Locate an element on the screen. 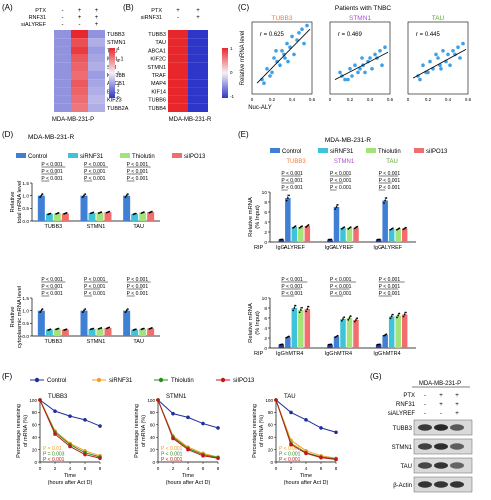 This screenshot has height=500, width=491. panel-g-blots: TUBB3 STMN1 TAU β-Actin is located at coordinates (432, 456).